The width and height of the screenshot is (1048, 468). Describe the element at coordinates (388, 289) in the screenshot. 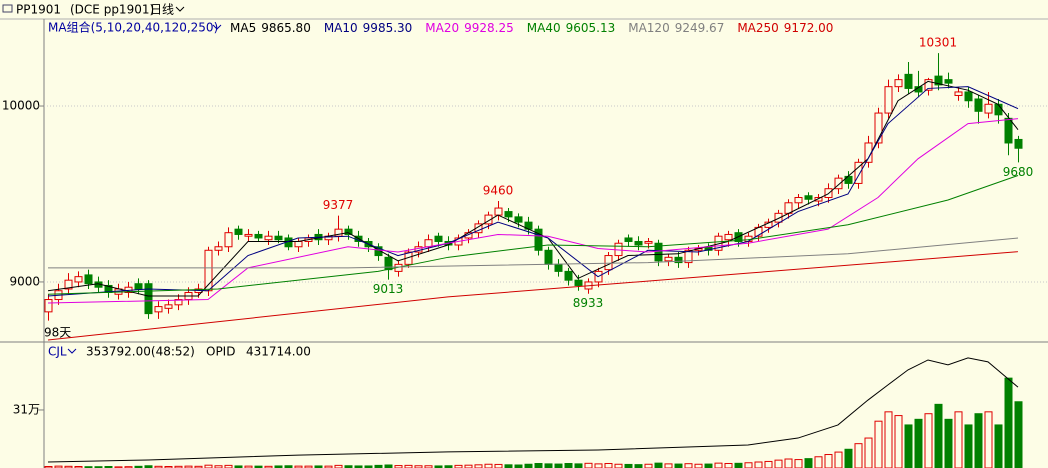

I see `annotation: 9013` at that location.